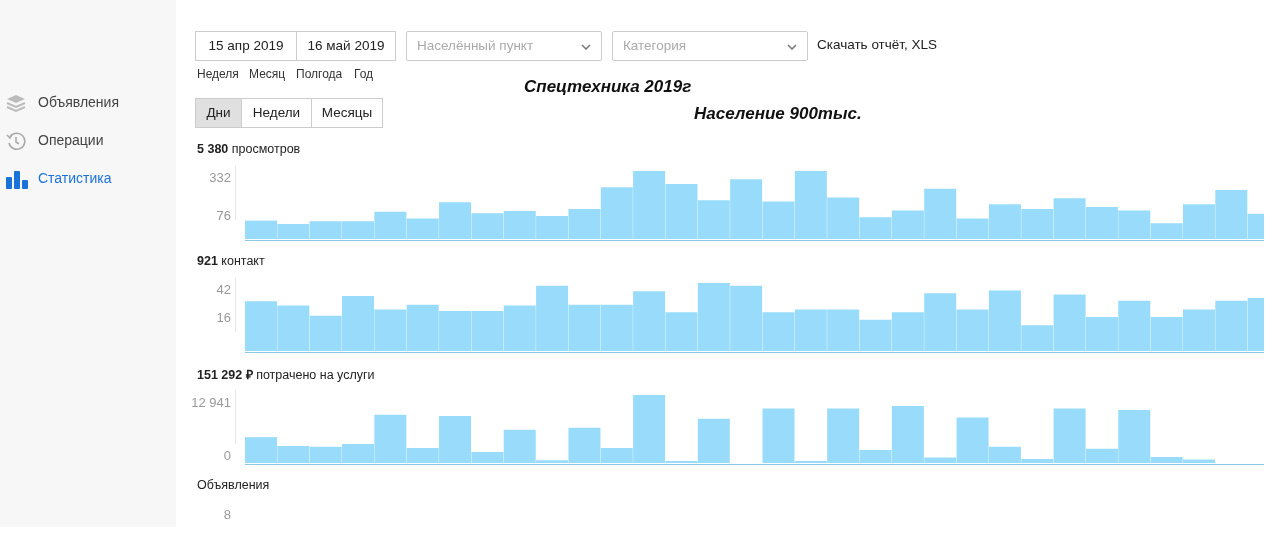 The width and height of the screenshot is (1280, 543). I want to click on text: Операции, so click(71, 140).